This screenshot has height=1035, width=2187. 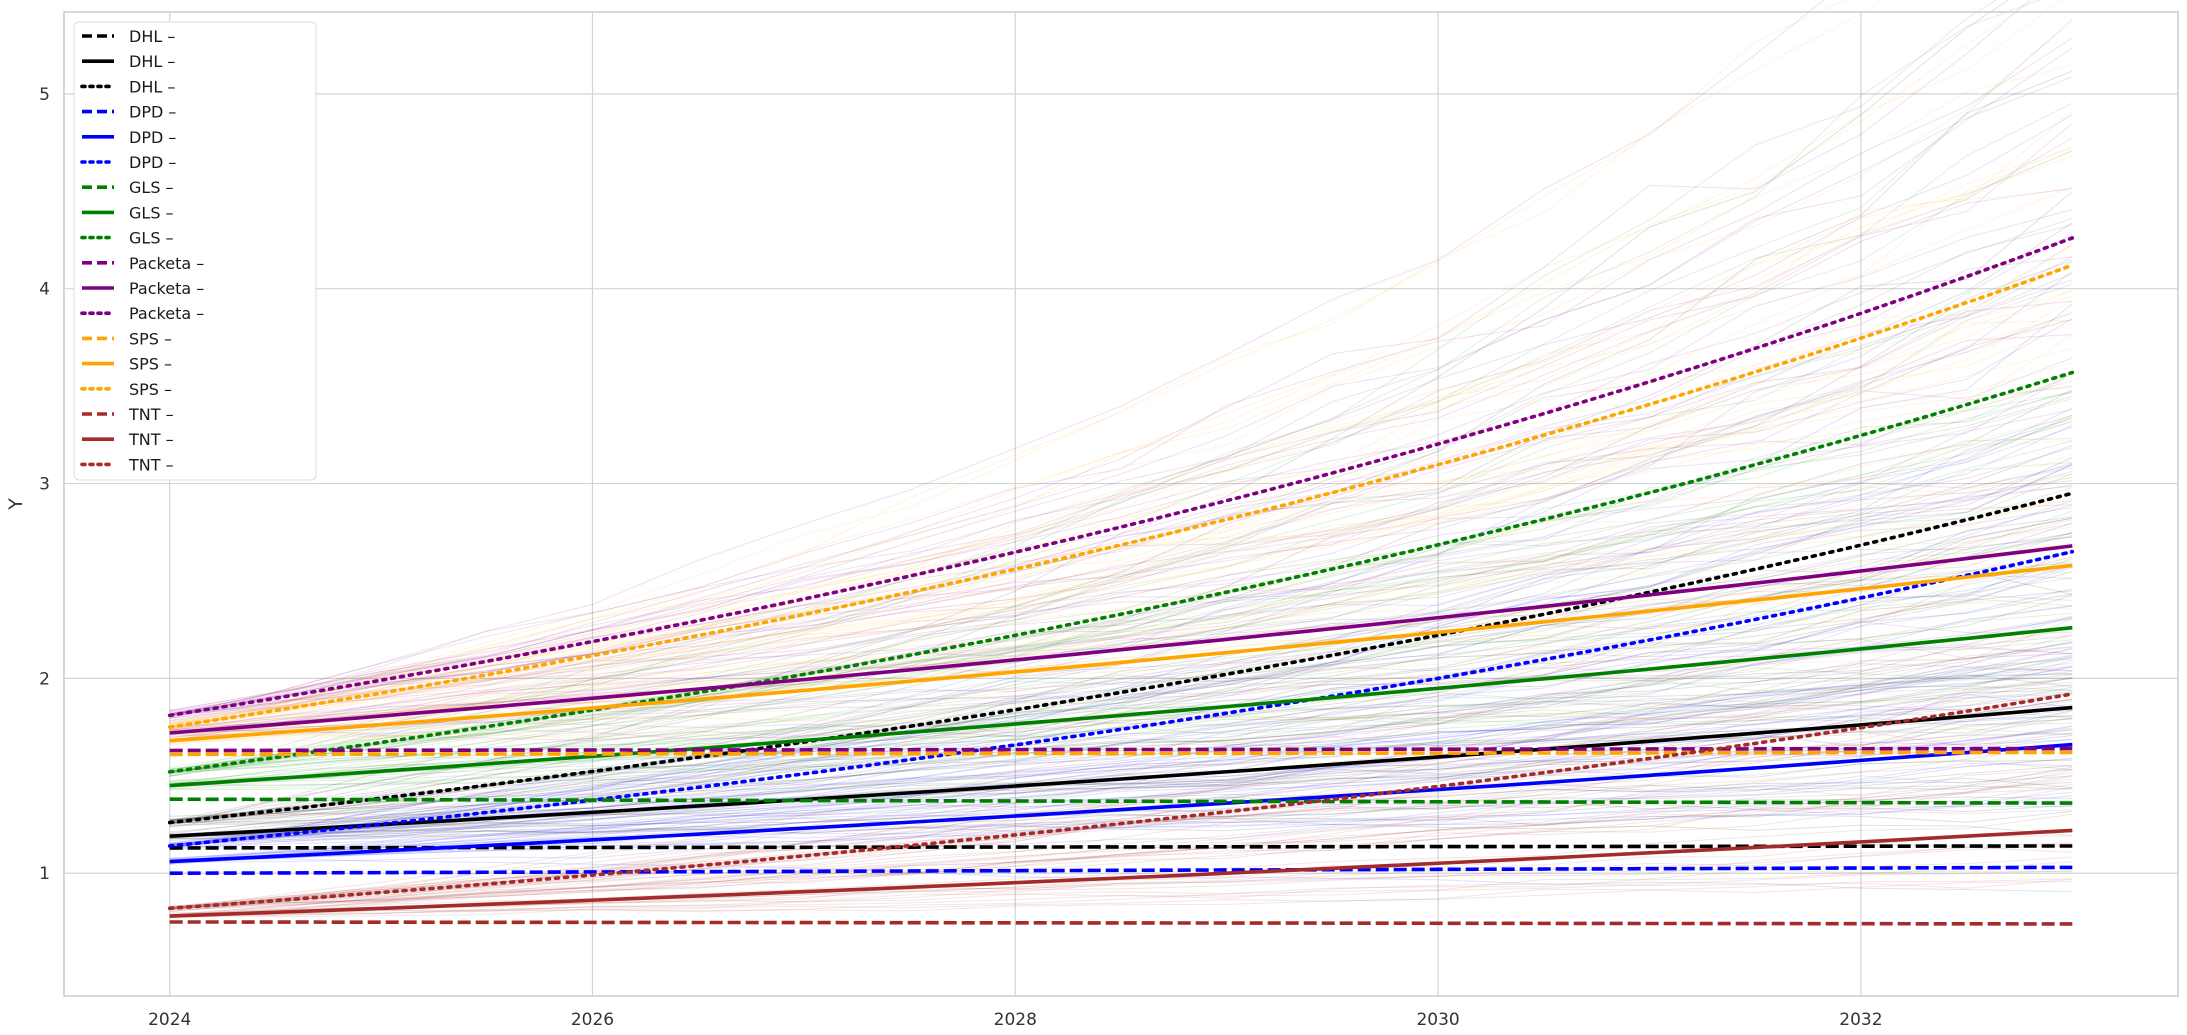 What do you see at coordinates (1015, 1020) in the screenshot?
I see `x-tick-label: 2028` at bounding box center [1015, 1020].